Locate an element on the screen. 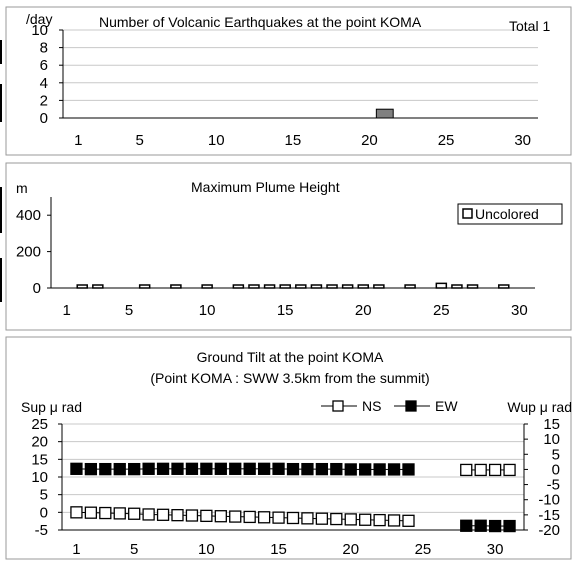  y-tick-label: 200 is located at coordinates (28, 252).